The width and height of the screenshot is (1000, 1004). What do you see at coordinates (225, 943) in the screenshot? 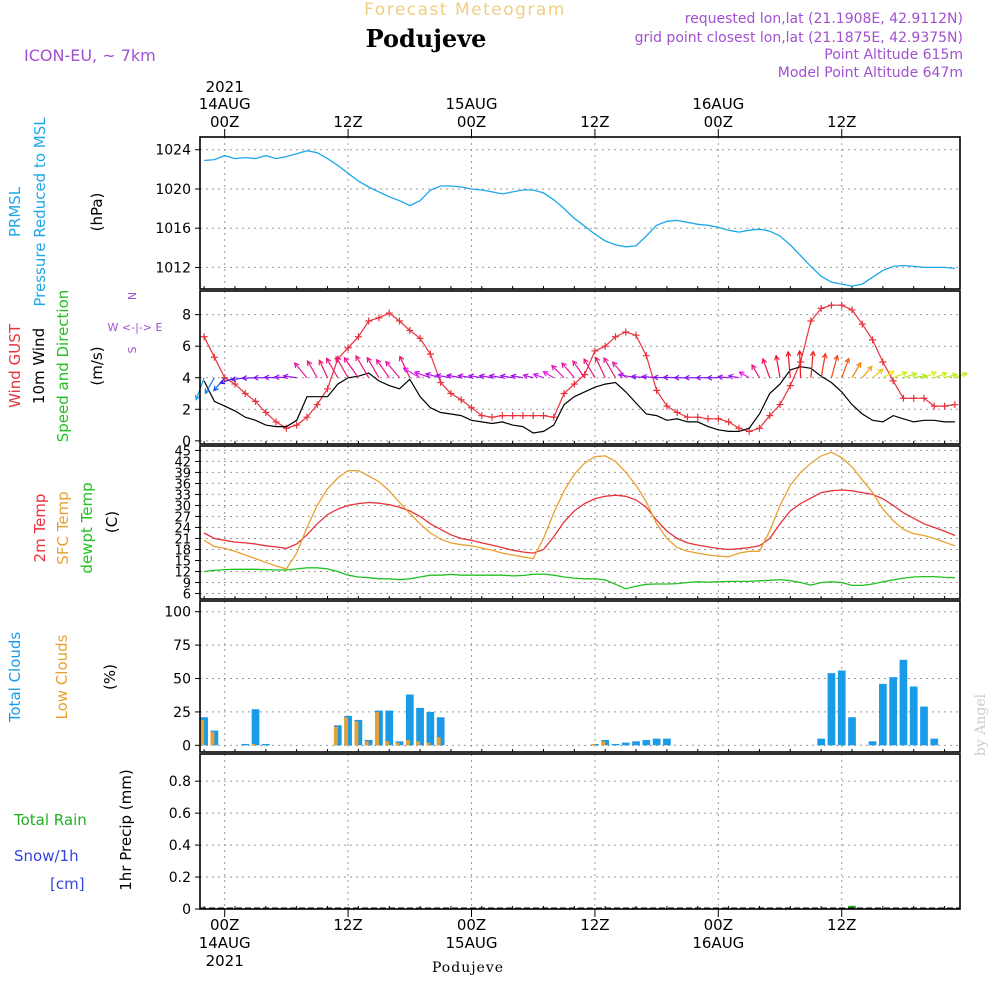
I see `bottom-date-label: 14AUG` at bounding box center [225, 943].